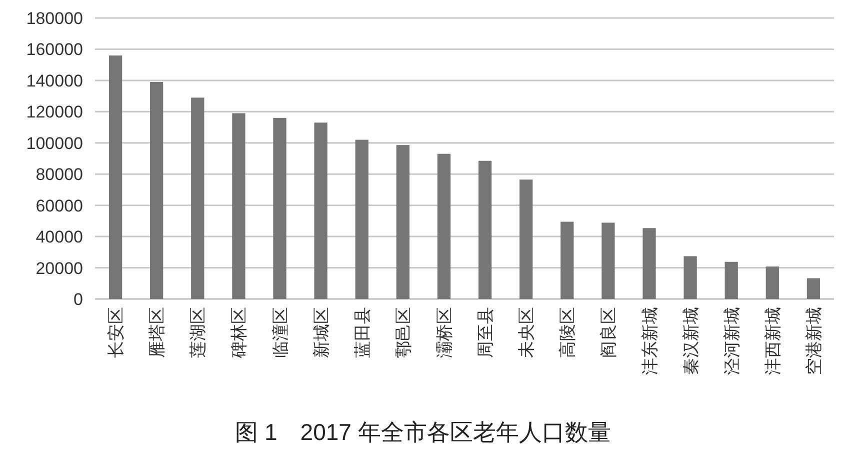 This screenshot has width=846, height=451. What do you see at coordinates (403, 332) in the screenshot?
I see `x-tick-label: 鄠邑区` at bounding box center [403, 332].